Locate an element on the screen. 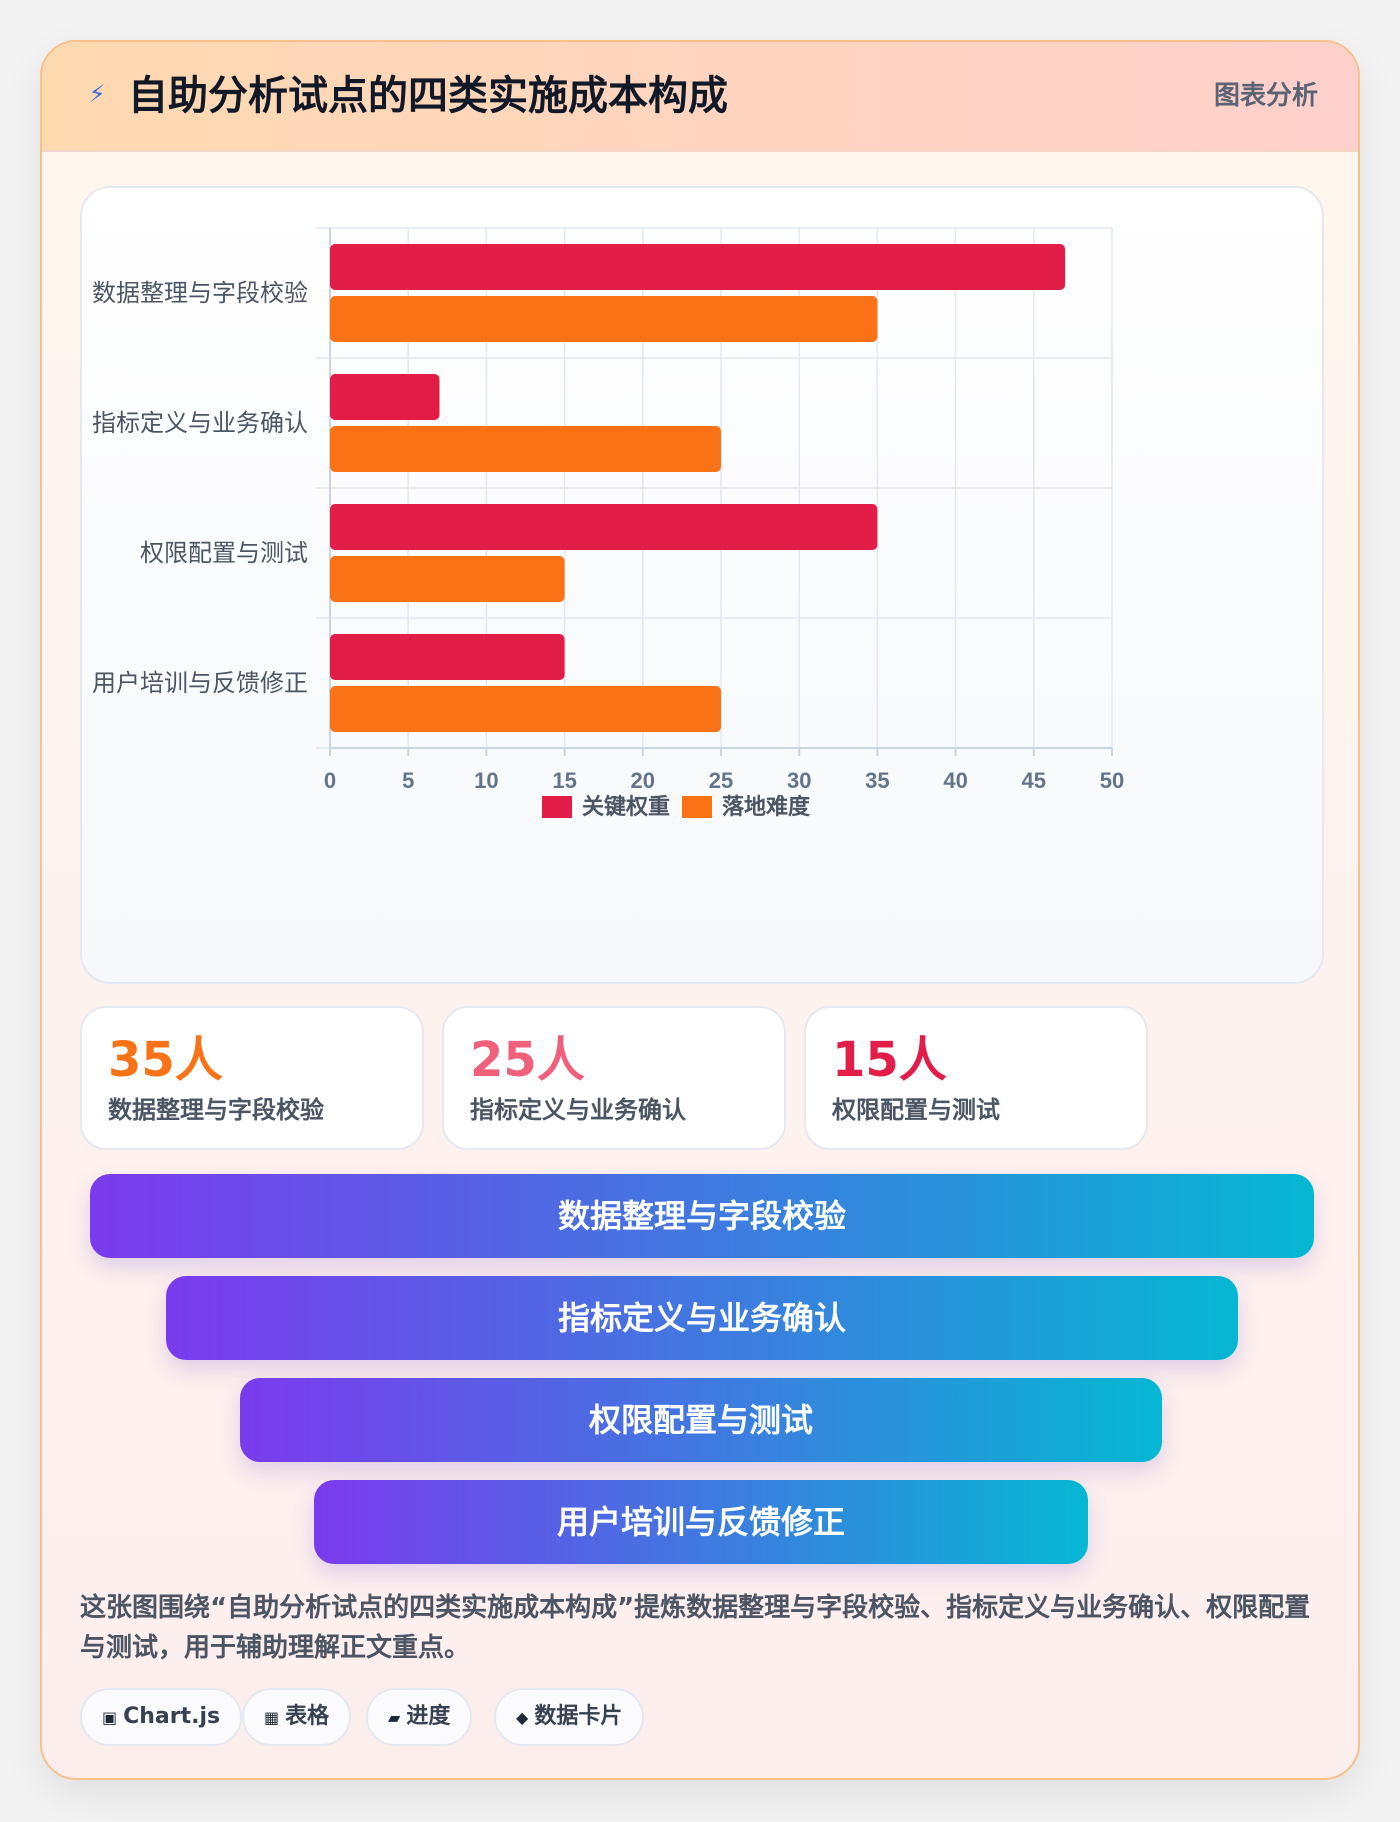 Image resolution: width=1400 pixels, height=1822 pixels. x-tick-label: 25 is located at coordinates (721, 780).